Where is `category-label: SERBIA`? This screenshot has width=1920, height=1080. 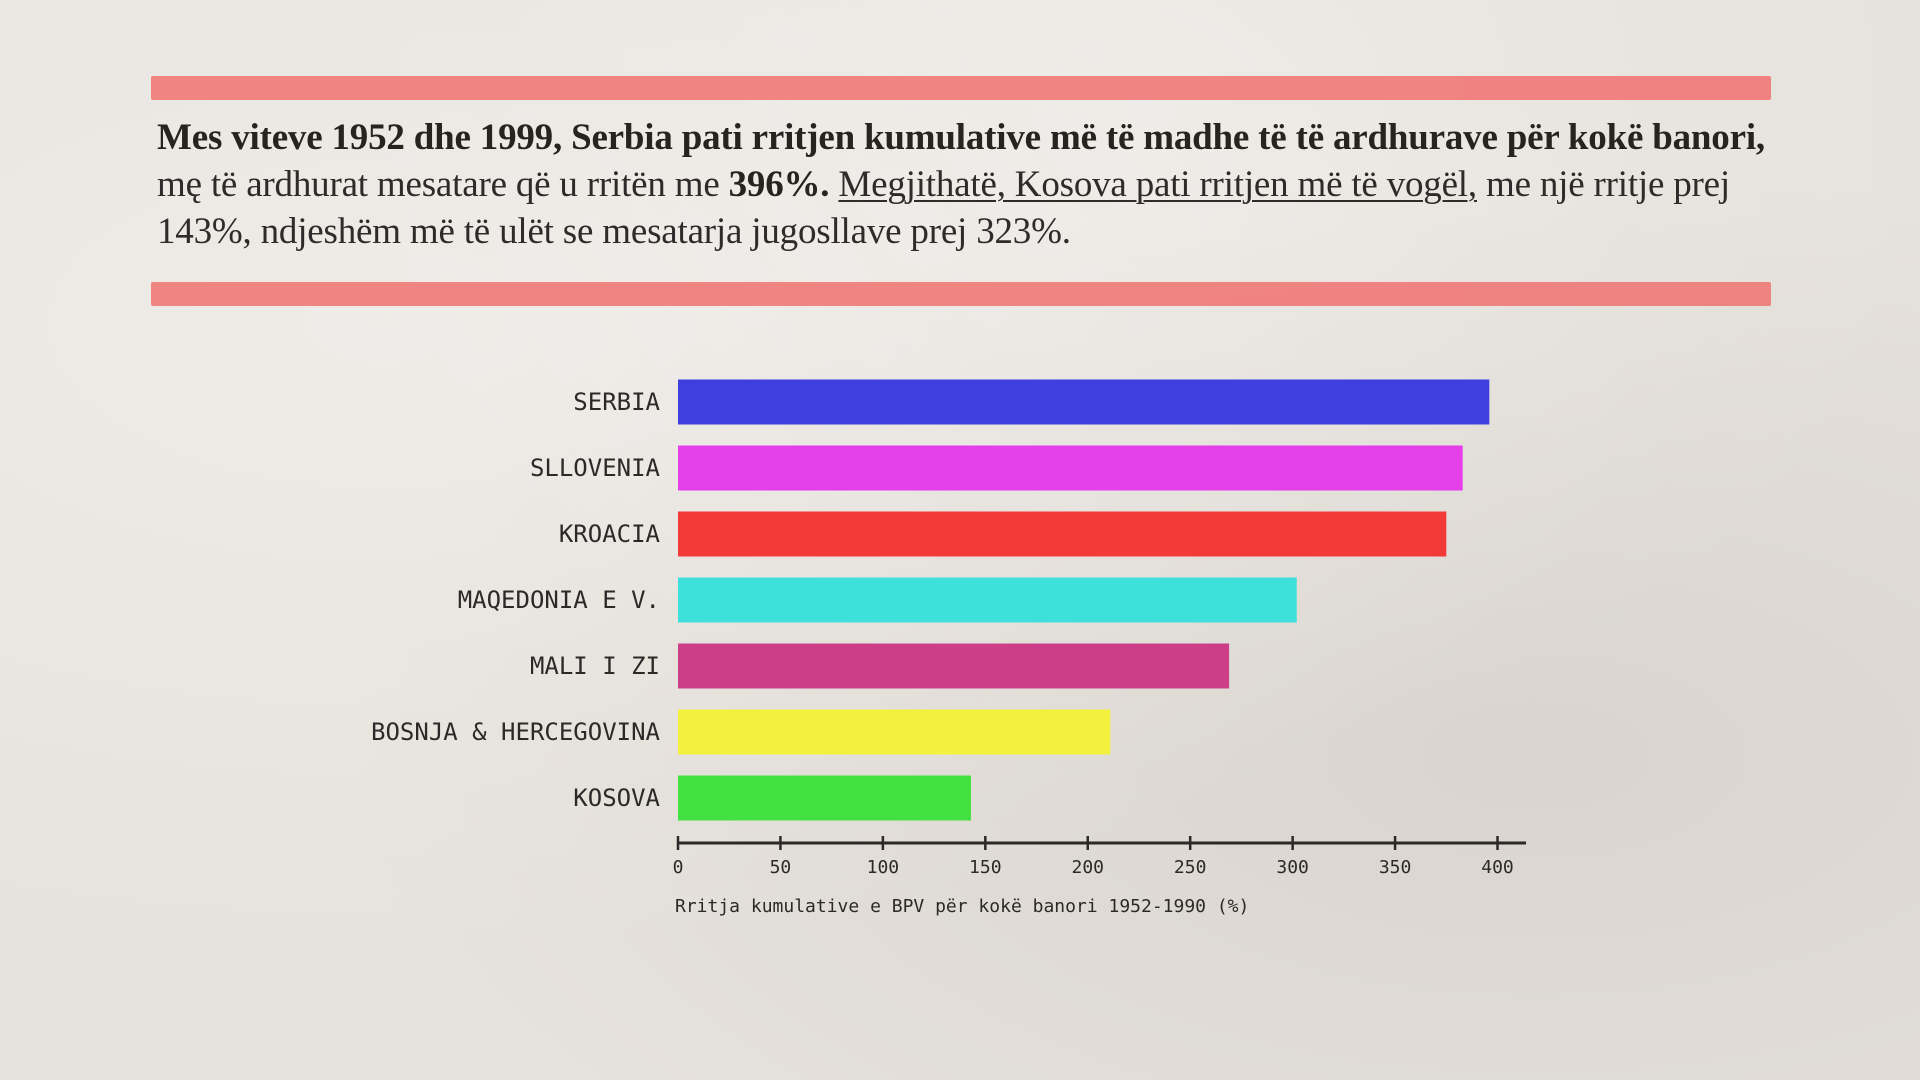 category-label: SERBIA is located at coordinates (616, 402).